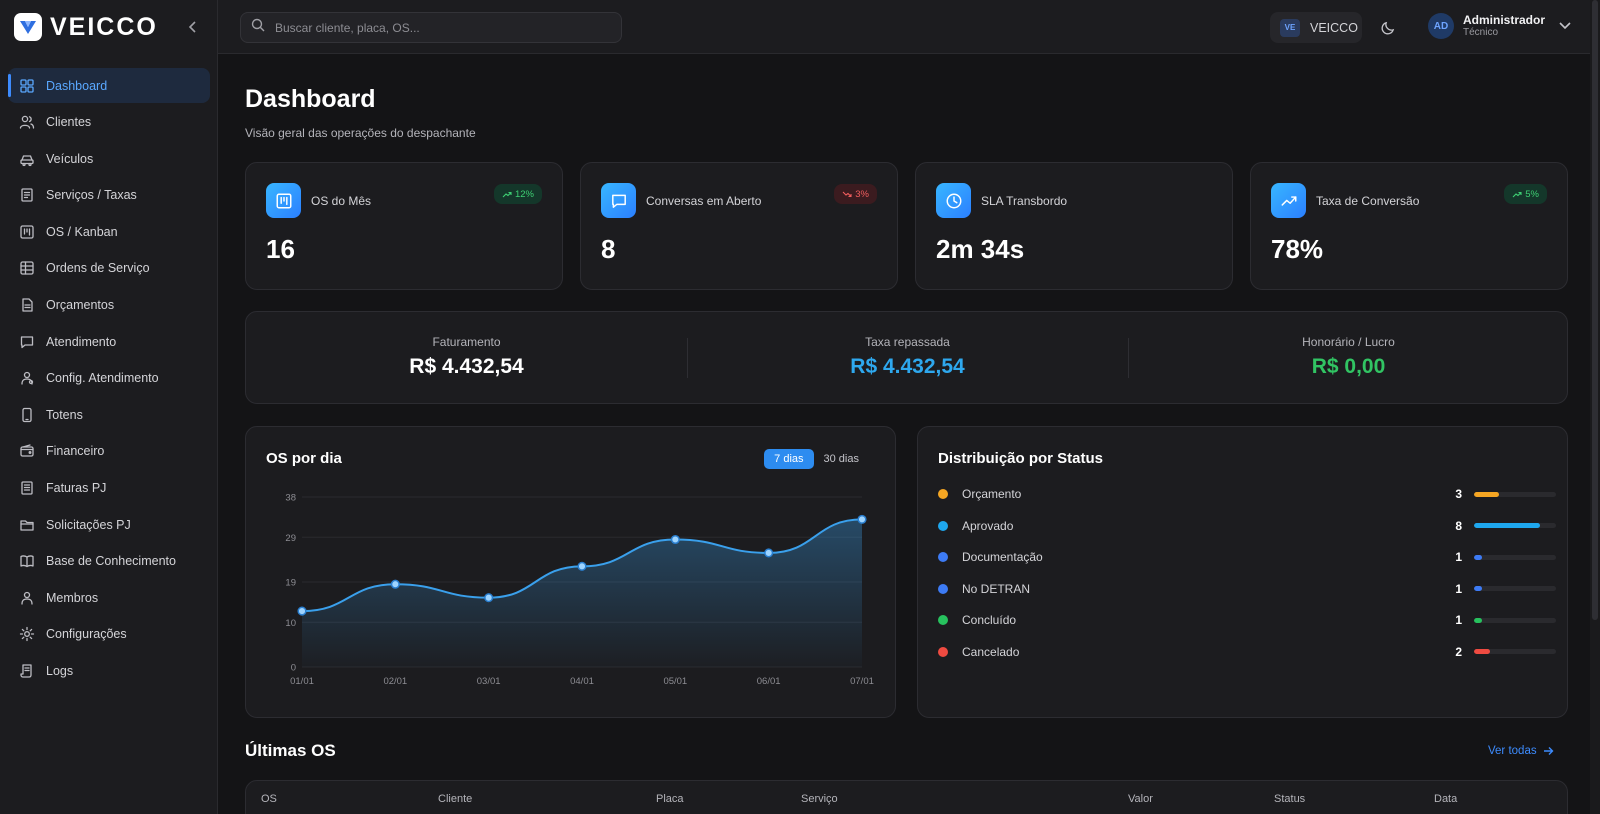 The height and width of the screenshot is (814, 1600). I want to click on sidebar-item-faturas-pj: Faturas PJ, so click(109, 488).